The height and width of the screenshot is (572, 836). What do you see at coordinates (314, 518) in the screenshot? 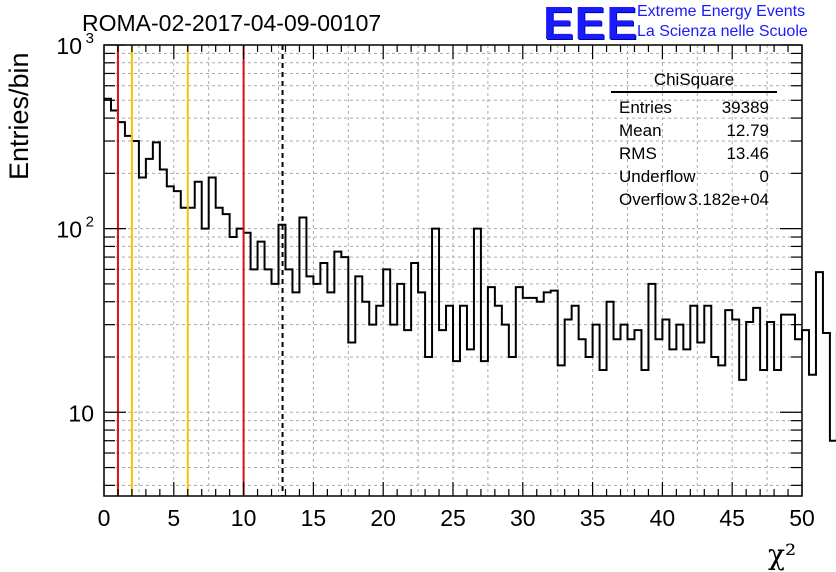
I see `x-tick-label: 15` at bounding box center [314, 518].